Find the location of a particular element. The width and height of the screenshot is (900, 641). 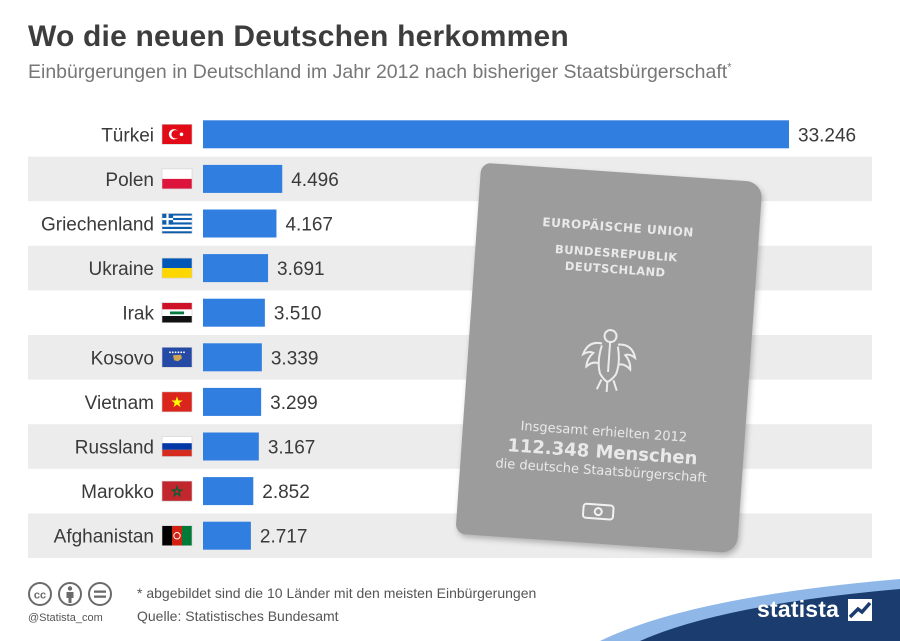

flag-ukraine-icon is located at coordinates (177, 268).